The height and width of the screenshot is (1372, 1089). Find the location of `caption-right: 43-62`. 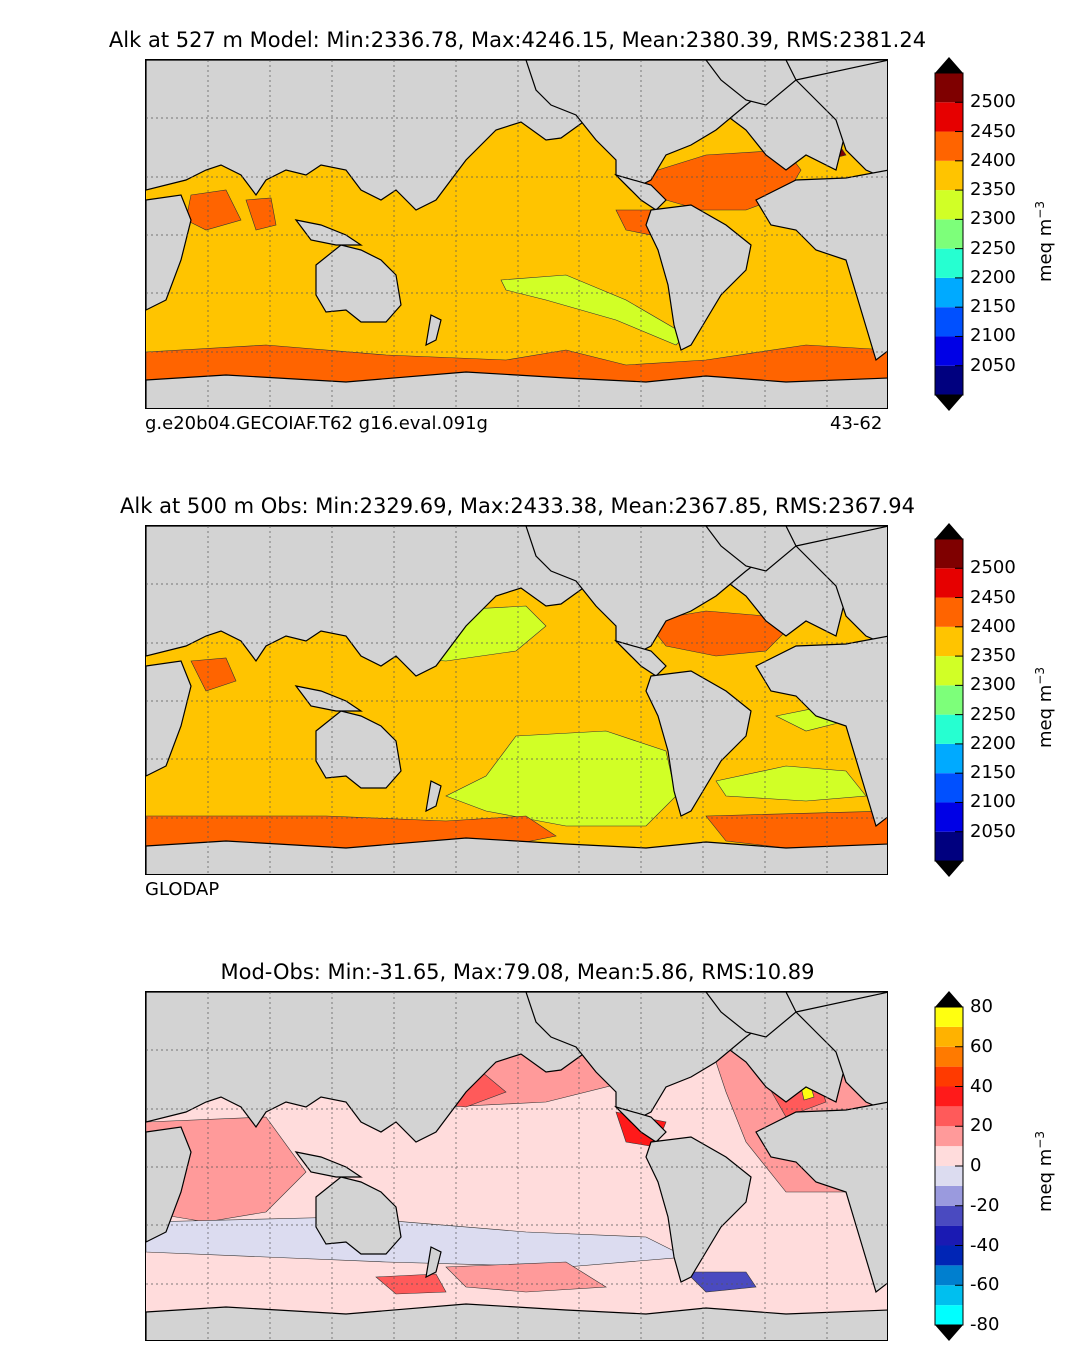

caption-right: 43-62 is located at coordinates (856, 423).